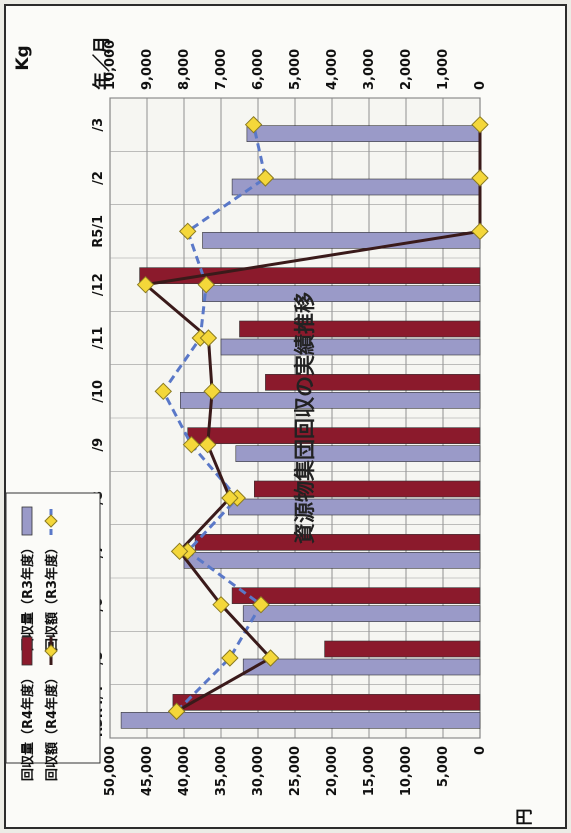  I want to click on category-label: /12, so click(98, 284).